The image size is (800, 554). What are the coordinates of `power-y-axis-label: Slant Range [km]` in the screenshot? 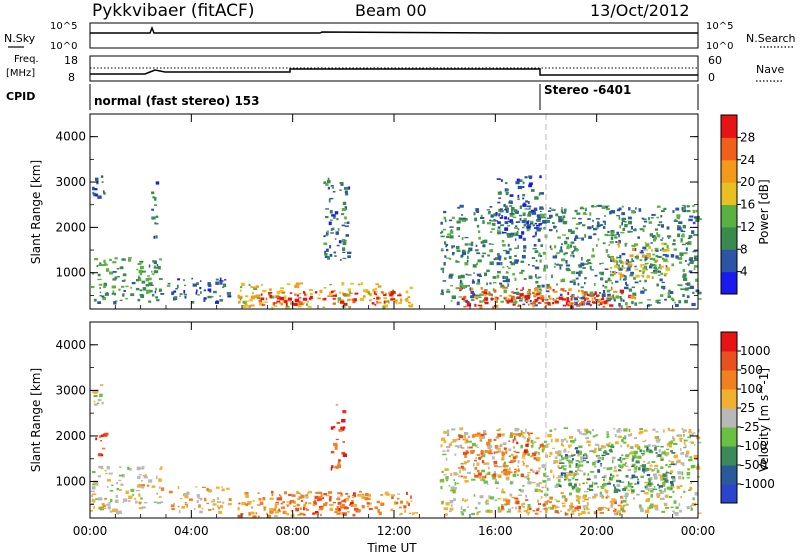 It's located at (36, 212).